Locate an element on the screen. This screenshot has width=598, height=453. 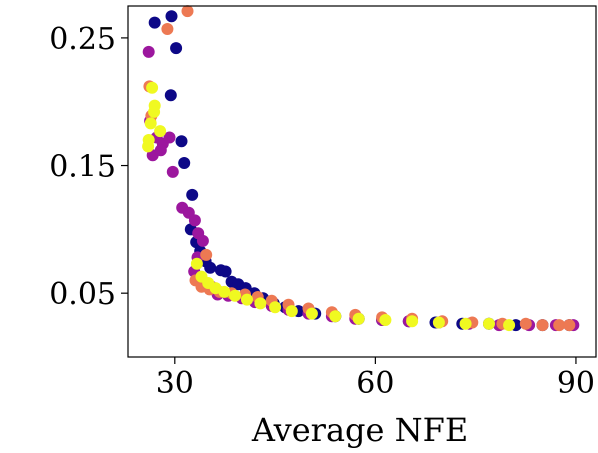
y-axis: 0.05 0.15 0.25 is located at coordinates (88, 167).